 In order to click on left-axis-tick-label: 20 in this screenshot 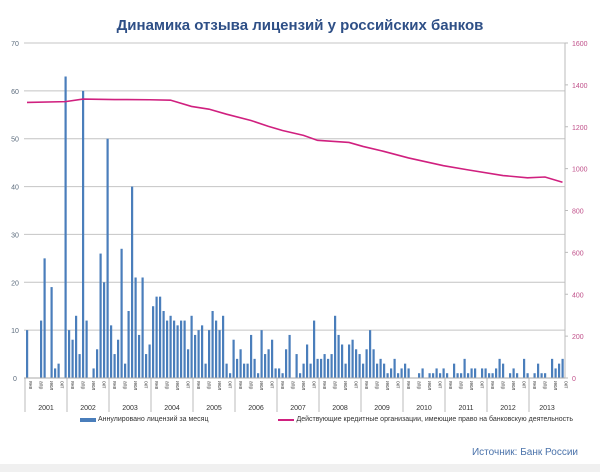, I will do `click(15, 283)`.